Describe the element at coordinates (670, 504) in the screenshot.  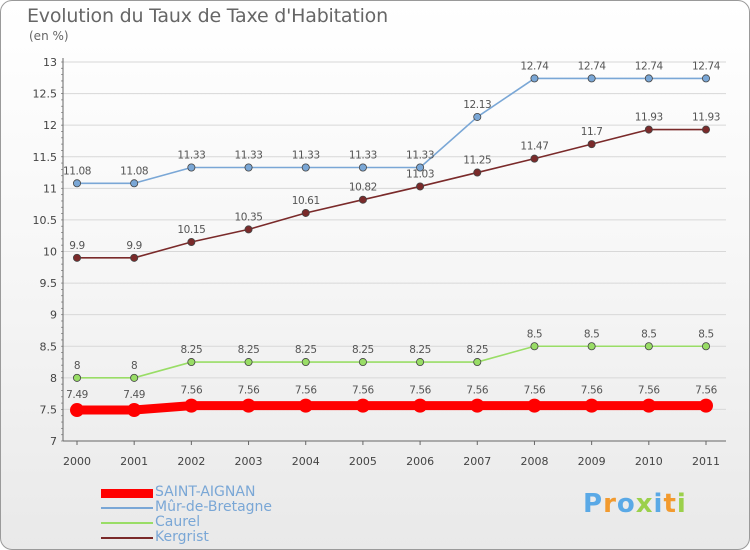
I see `logo-letter: t` at that location.